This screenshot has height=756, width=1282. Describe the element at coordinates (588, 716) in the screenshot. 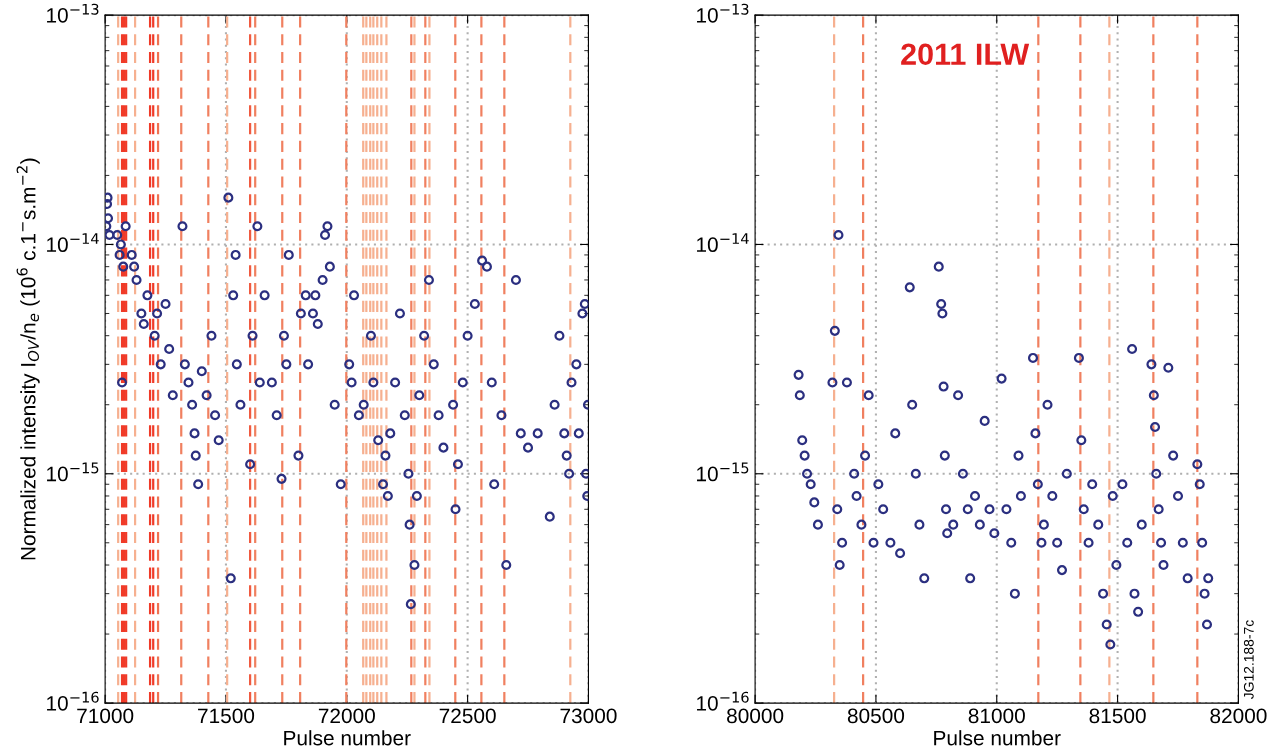

I see `x-tick-label: 73000` at that location.